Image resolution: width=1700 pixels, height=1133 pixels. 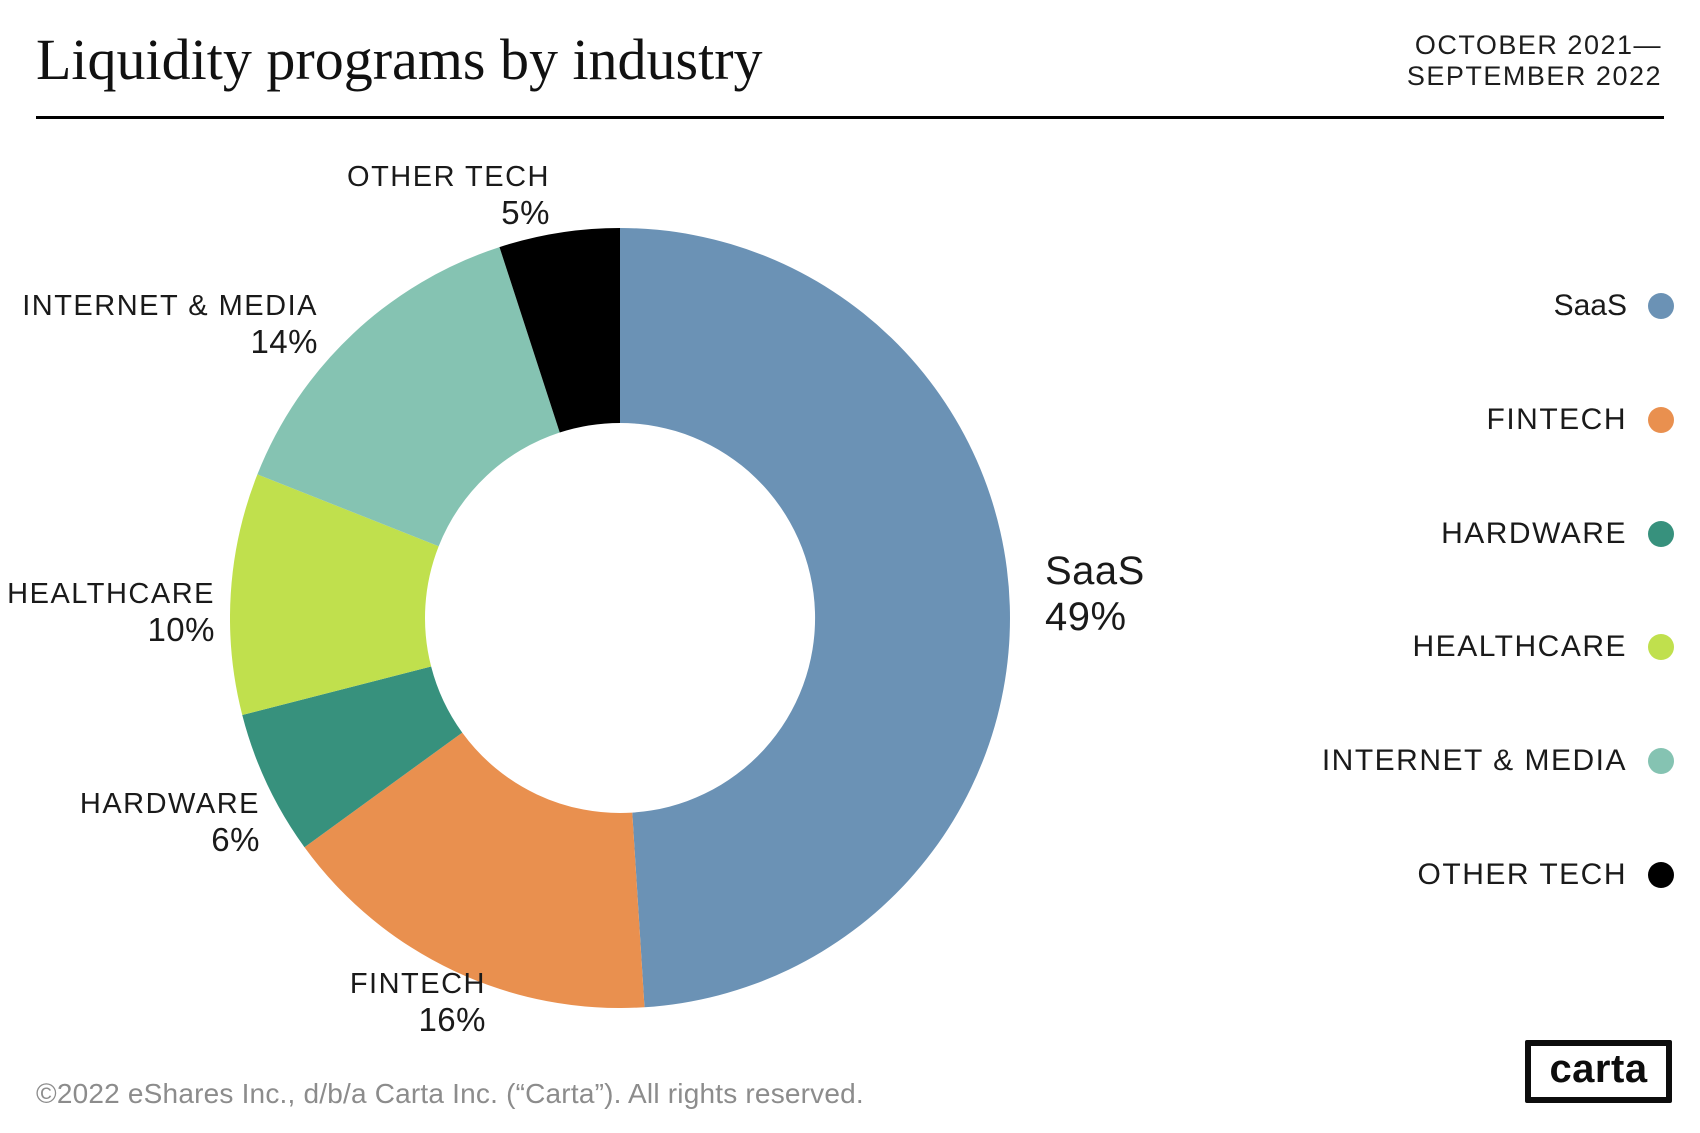 What do you see at coordinates (1661, 875) in the screenshot?
I see `legend-dot` at bounding box center [1661, 875].